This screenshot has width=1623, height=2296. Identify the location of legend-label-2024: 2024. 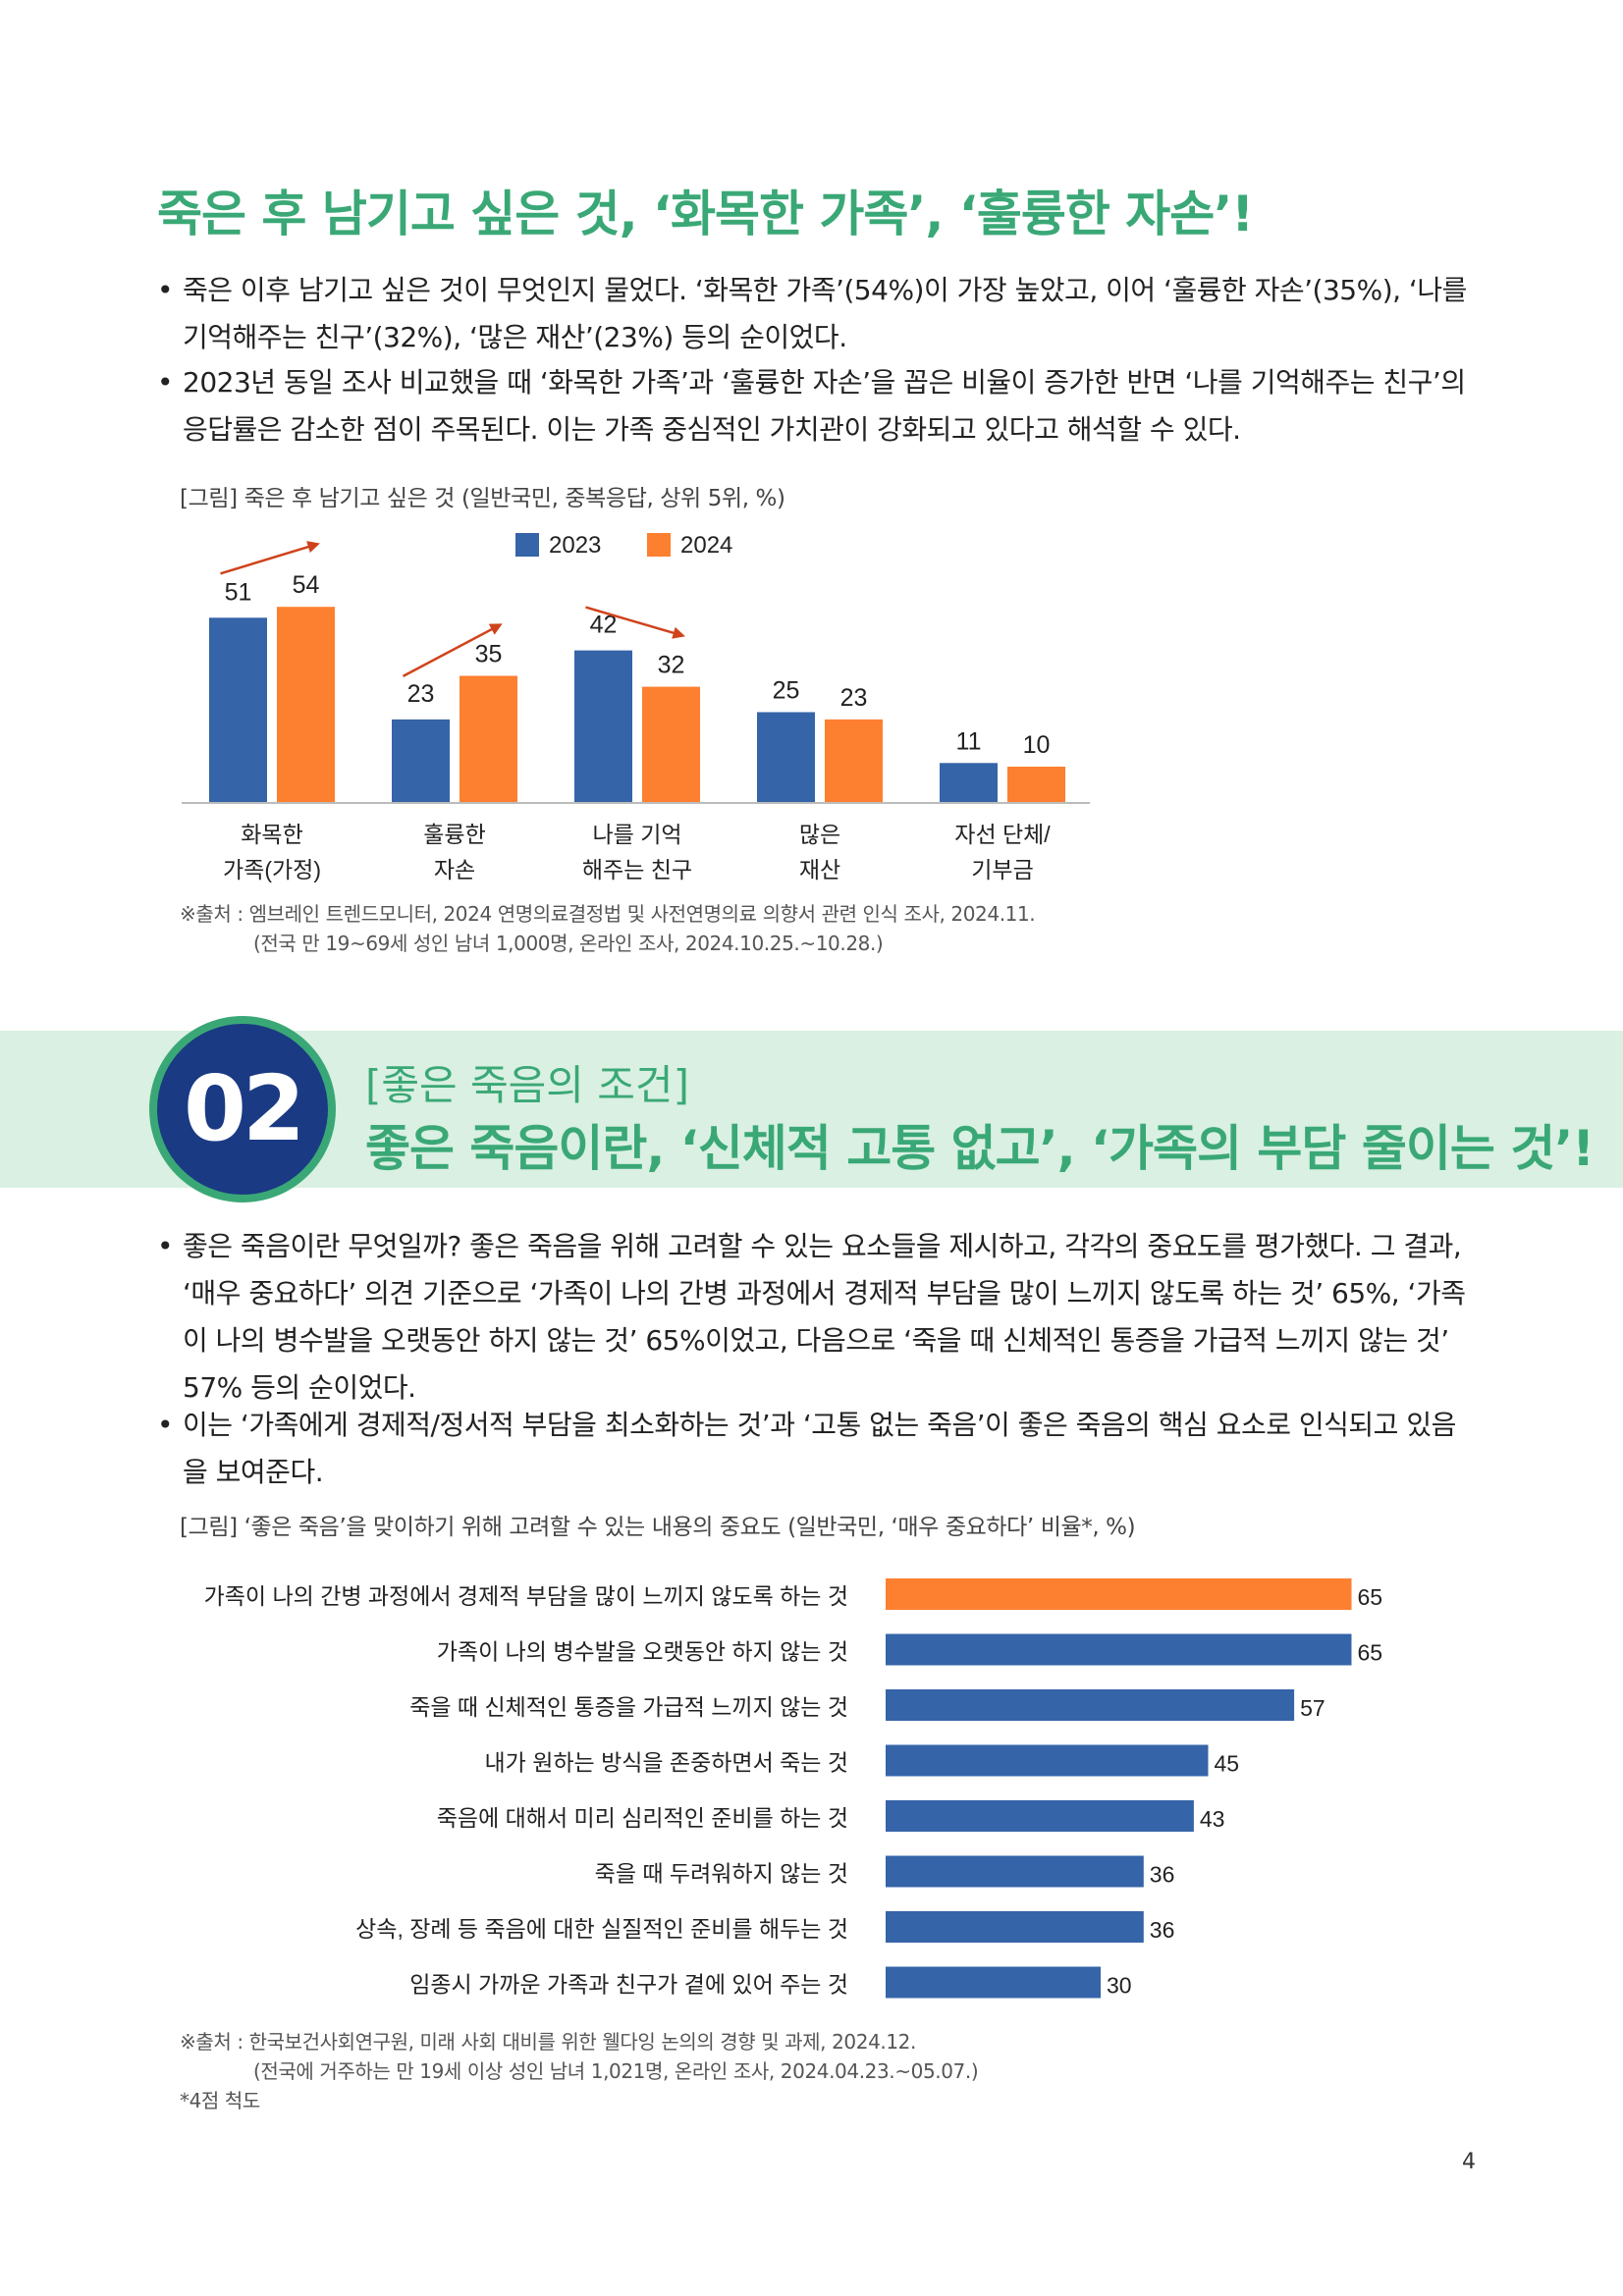
(706, 545).